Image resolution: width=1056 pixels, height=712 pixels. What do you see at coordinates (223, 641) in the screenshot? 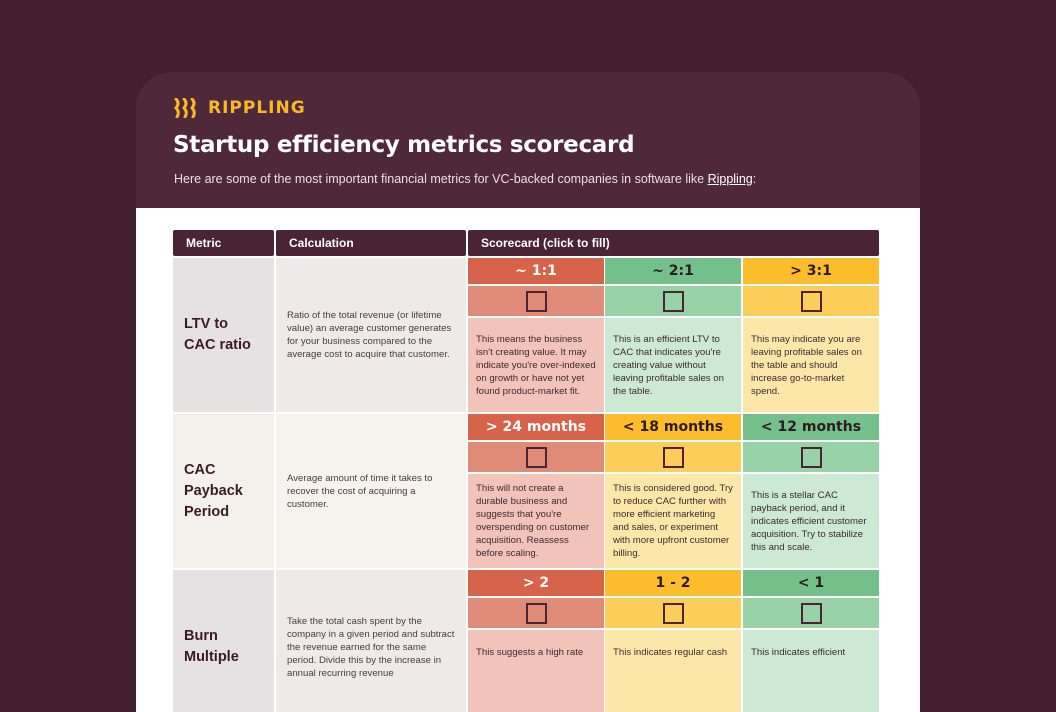
I see `metric-name: Burn Multiple` at bounding box center [223, 641].